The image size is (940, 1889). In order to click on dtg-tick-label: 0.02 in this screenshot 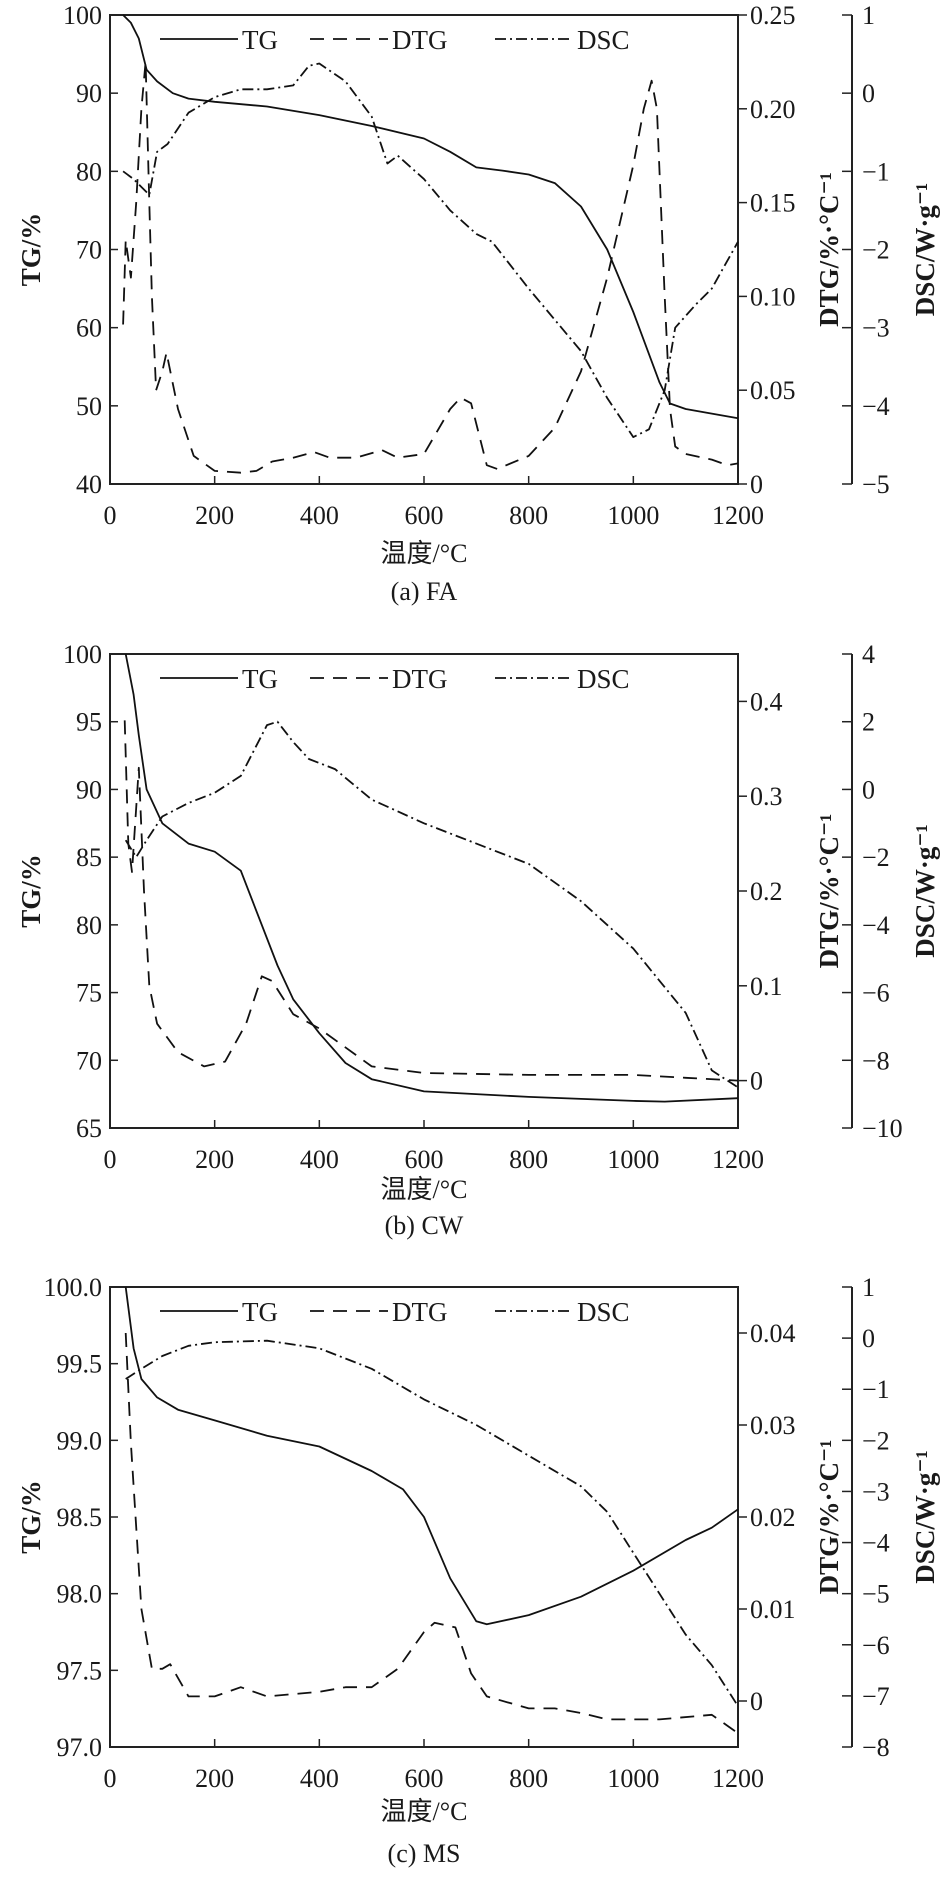, I will do `click(773, 1517)`.